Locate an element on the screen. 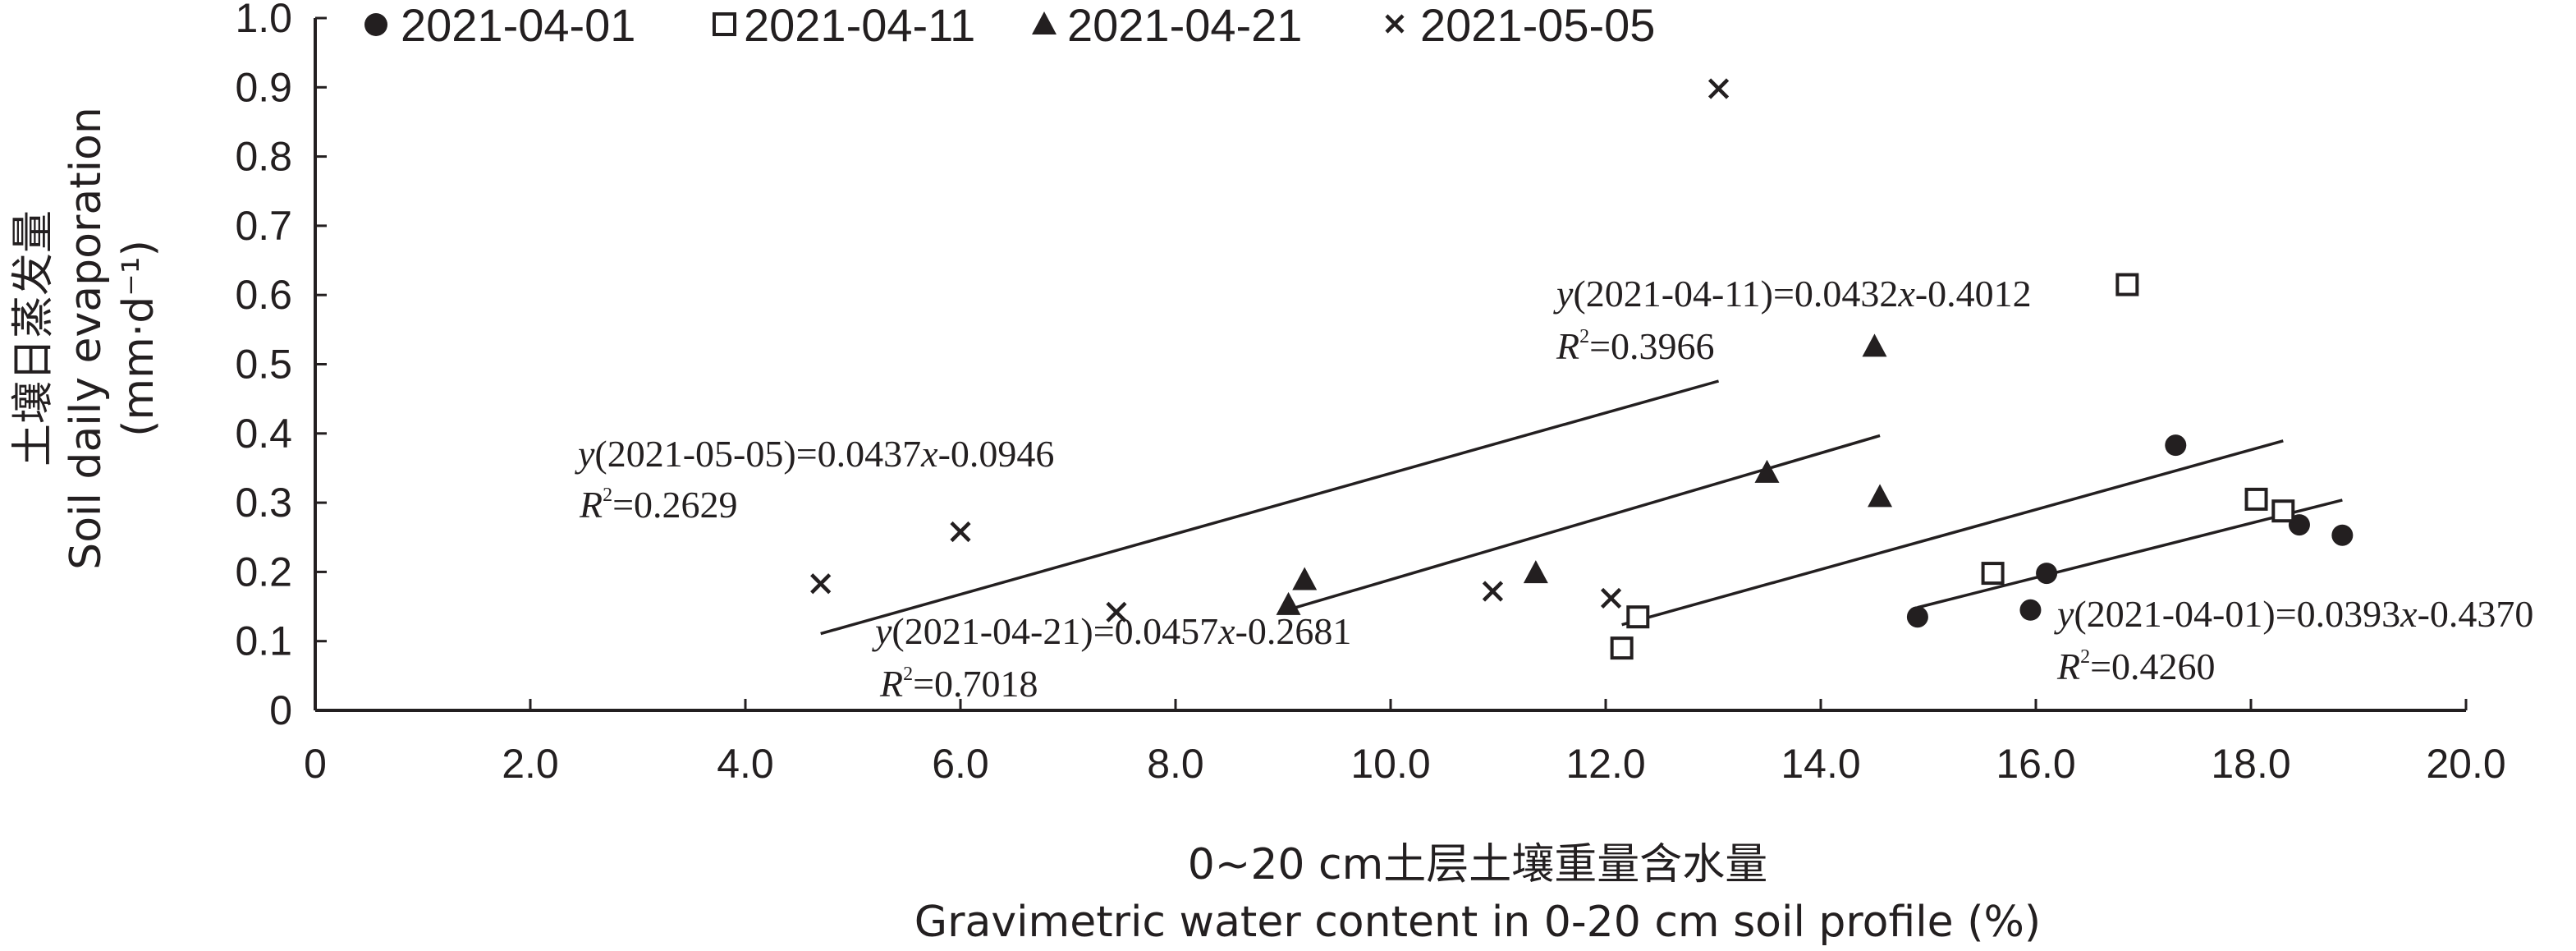 The image size is (2576, 951). x-tick-label: 4.0 is located at coordinates (746, 764).